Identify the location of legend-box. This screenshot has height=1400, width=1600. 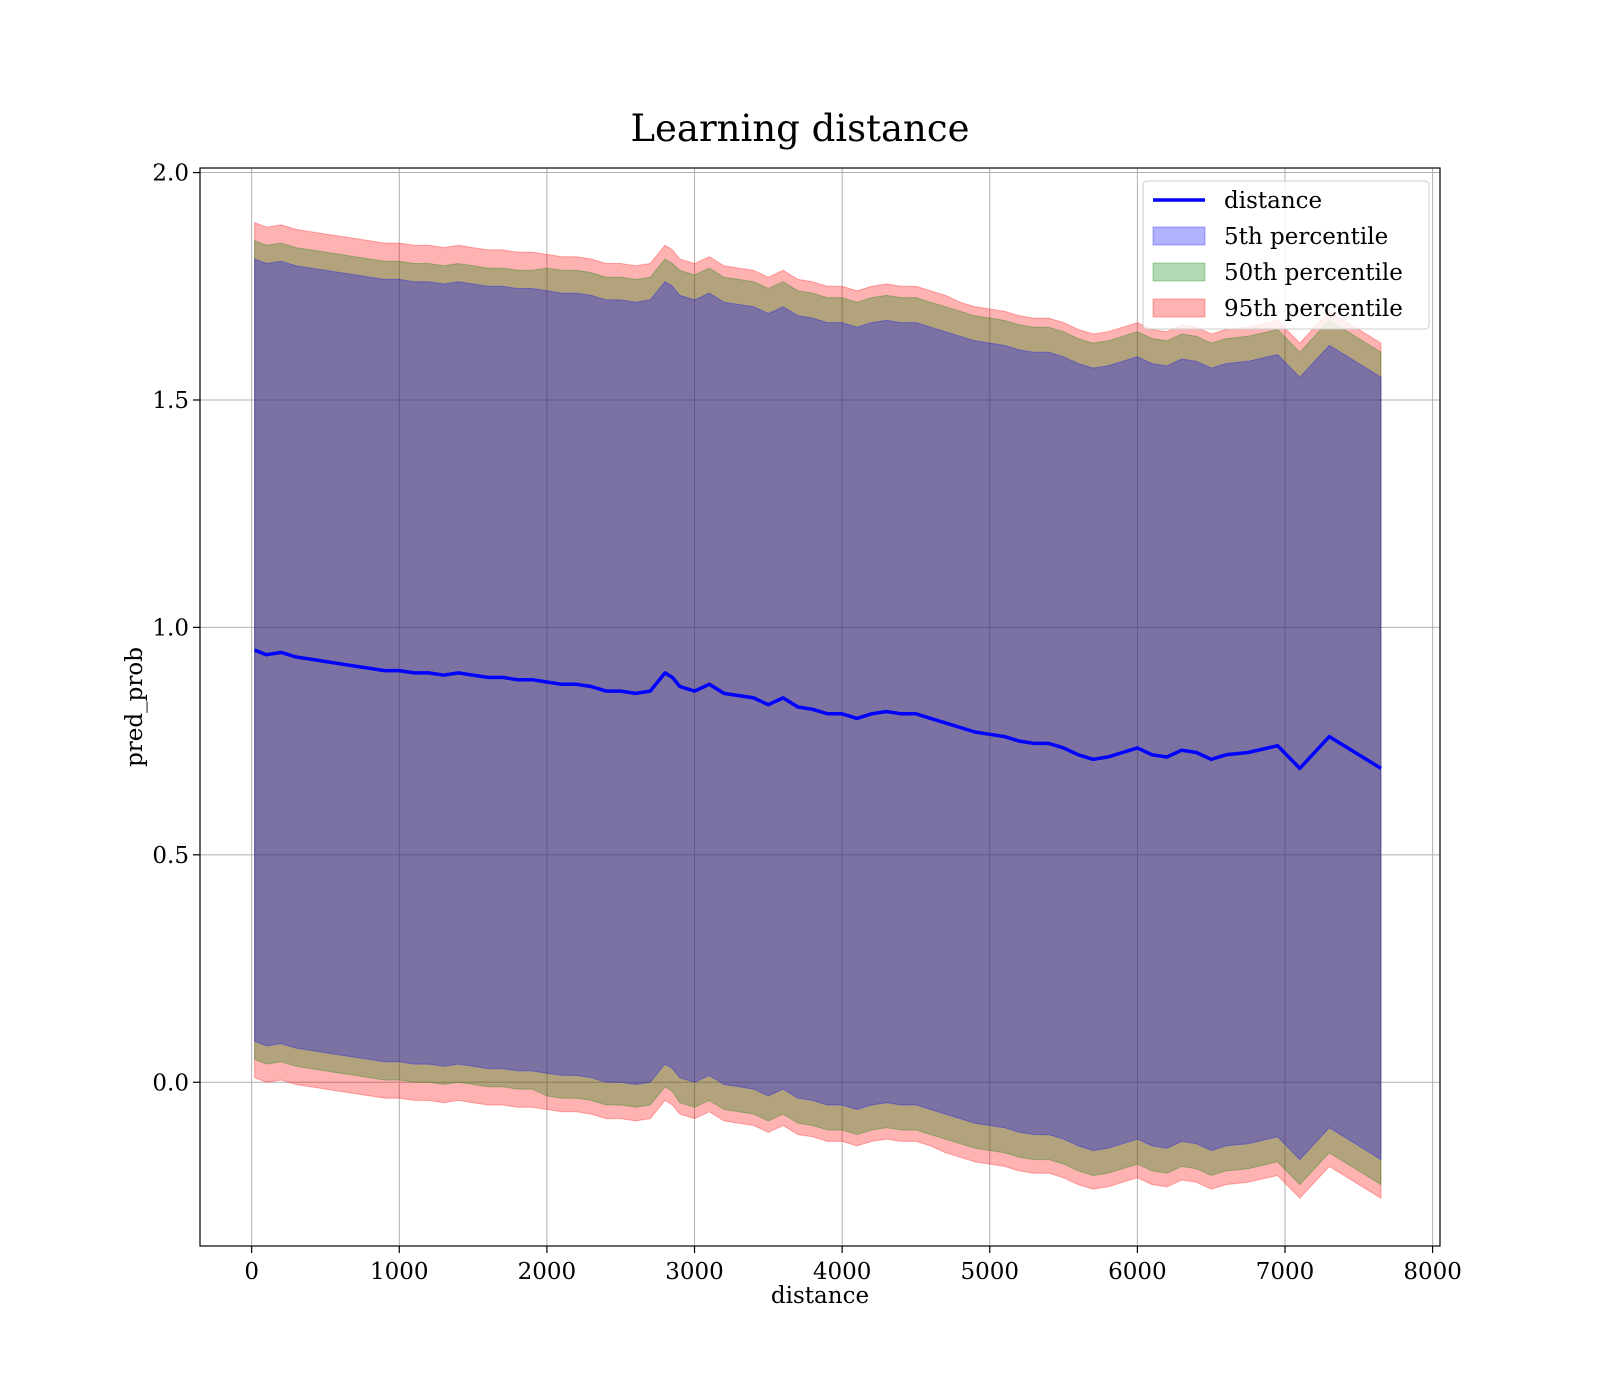
(1286, 255).